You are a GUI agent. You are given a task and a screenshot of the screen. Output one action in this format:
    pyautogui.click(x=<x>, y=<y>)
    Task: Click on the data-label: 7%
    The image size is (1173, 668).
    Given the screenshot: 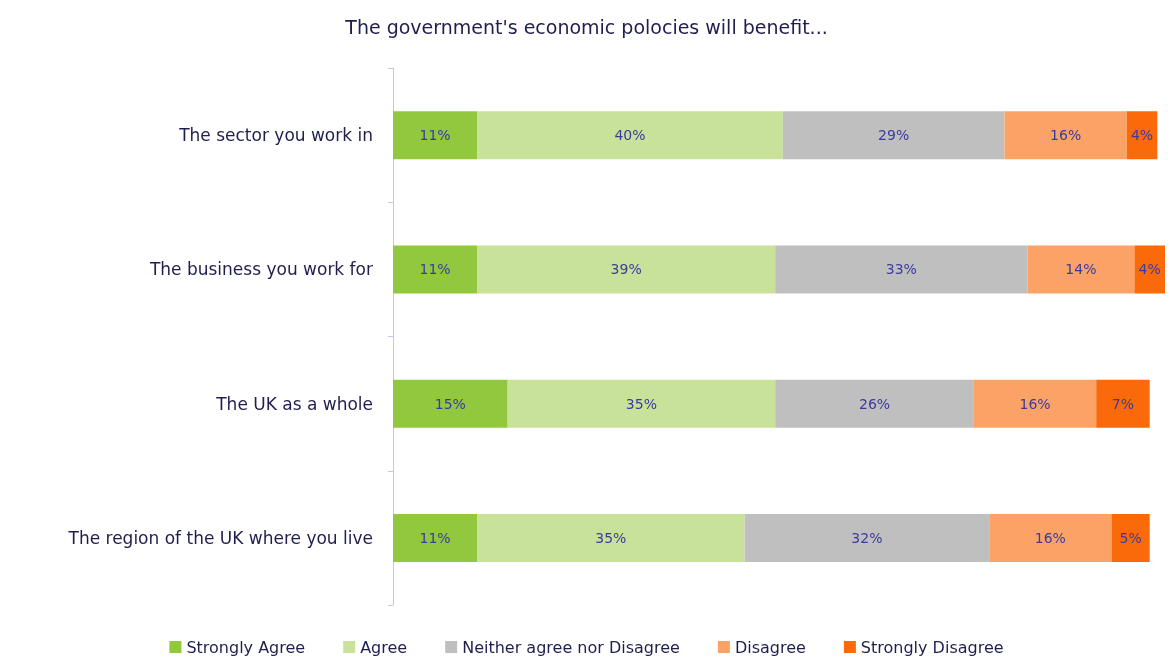 What is the action you would take?
    pyautogui.click(x=1123, y=403)
    